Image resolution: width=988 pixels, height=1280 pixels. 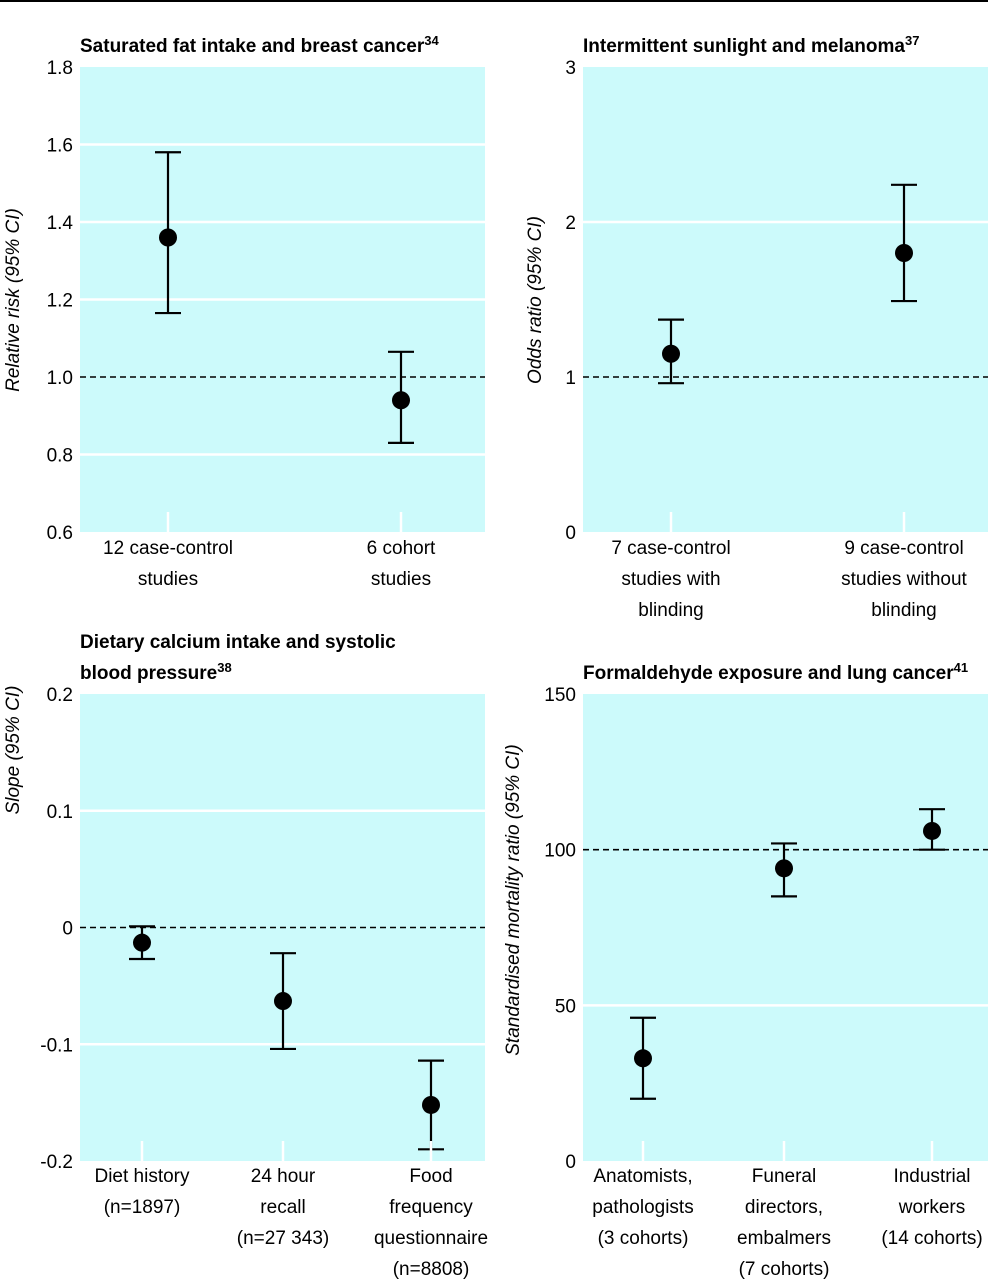 What do you see at coordinates (784, 1238) in the screenshot?
I see `category-label: embalmers` at bounding box center [784, 1238].